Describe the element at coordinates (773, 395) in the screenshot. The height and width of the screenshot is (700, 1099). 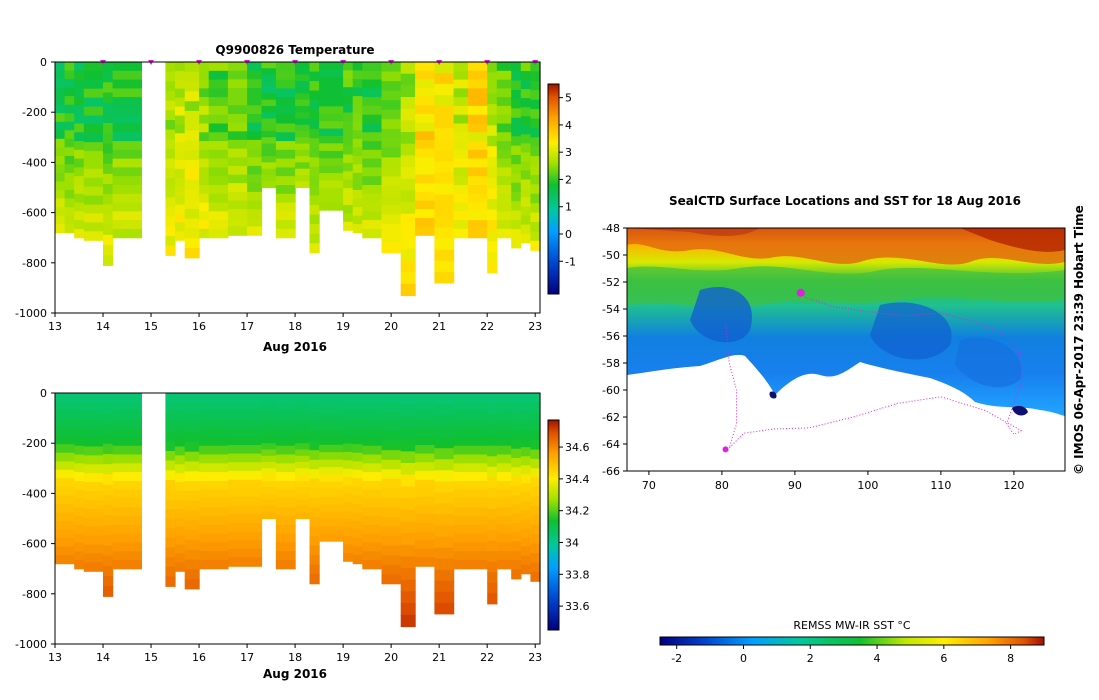
I see `sst-cold-coastal-patch-west` at that location.